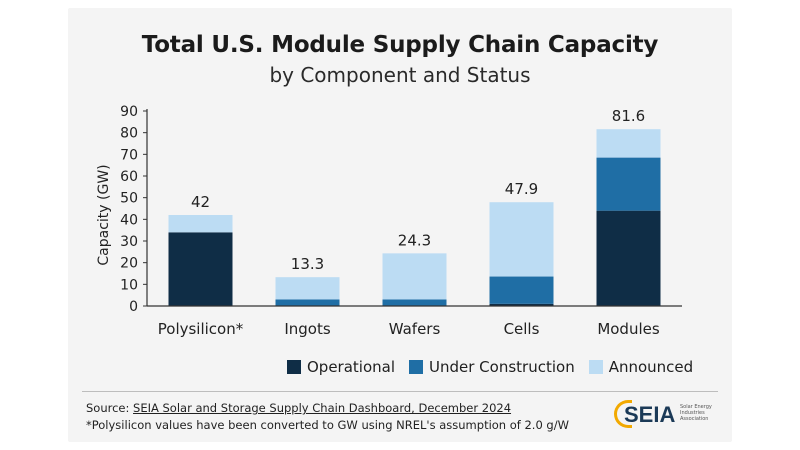  What do you see at coordinates (628, 329) in the screenshot?
I see `x-tick-label: Modules` at bounding box center [628, 329].